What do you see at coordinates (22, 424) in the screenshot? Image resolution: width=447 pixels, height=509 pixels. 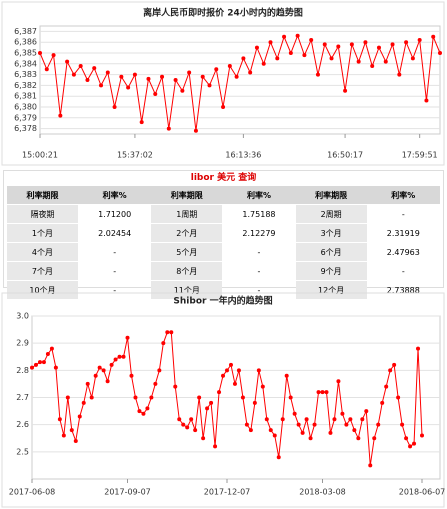 I see `y-tick-label: 2.6` at bounding box center [22, 424].